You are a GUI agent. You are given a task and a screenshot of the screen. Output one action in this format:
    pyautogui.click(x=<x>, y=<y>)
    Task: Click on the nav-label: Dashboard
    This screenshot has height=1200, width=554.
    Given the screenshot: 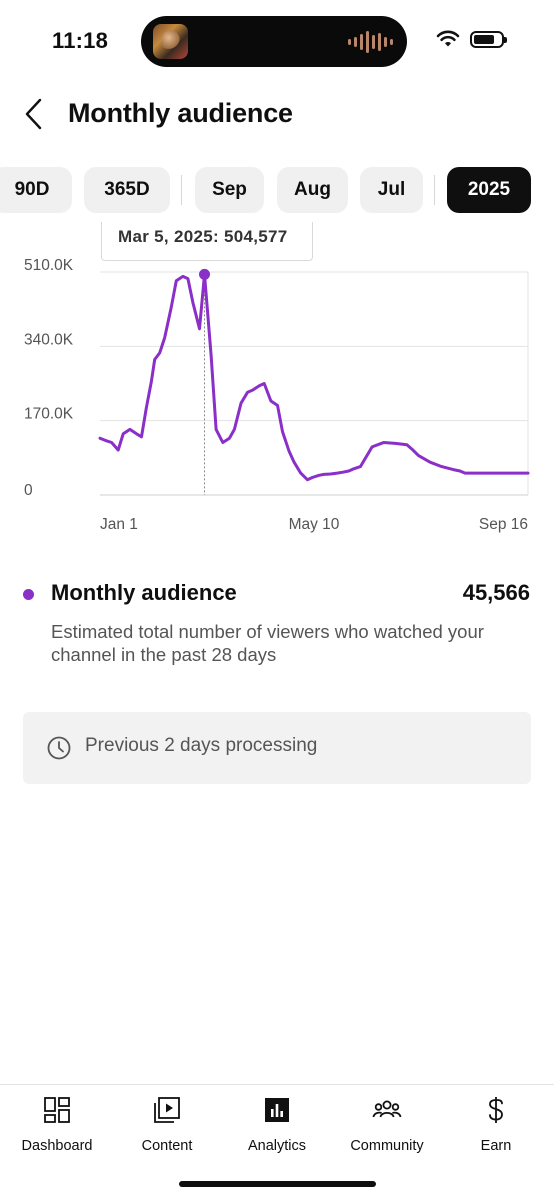 What is the action you would take?
    pyautogui.click(x=57, y=1146)
    